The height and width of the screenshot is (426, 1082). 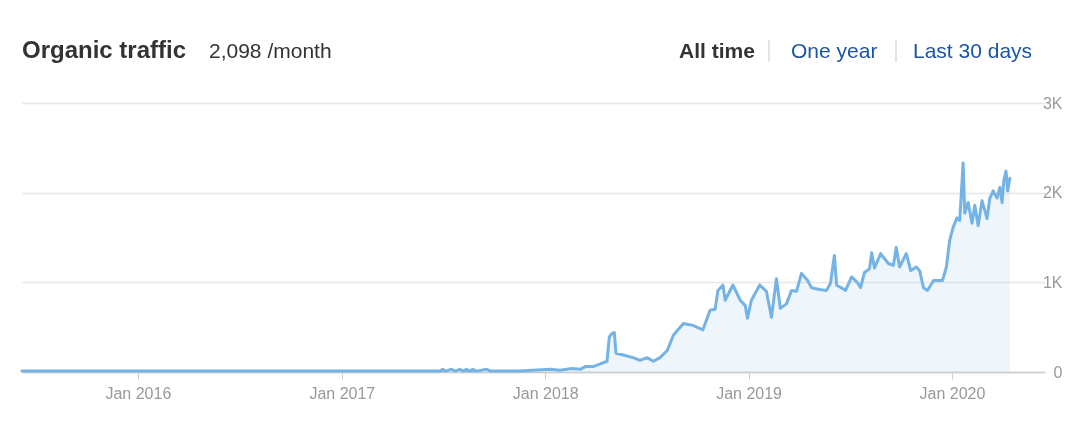 I want to click on x-tick-label: Jan 2019, so click(x=749, y=393).